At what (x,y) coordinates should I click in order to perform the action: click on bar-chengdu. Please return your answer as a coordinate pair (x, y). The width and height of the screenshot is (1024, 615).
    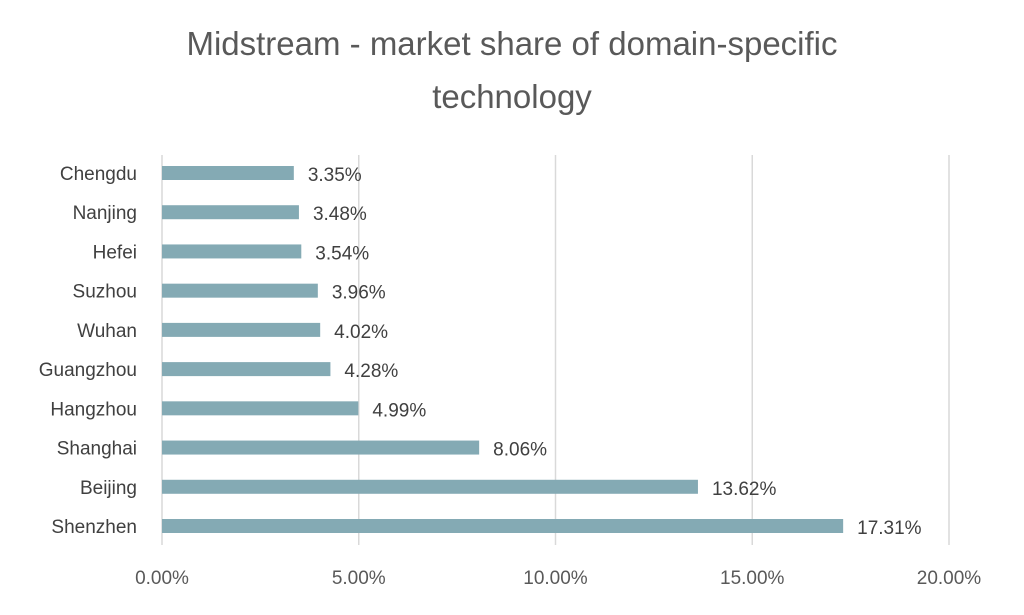
    Looking at the image, I should click on (228, 173).